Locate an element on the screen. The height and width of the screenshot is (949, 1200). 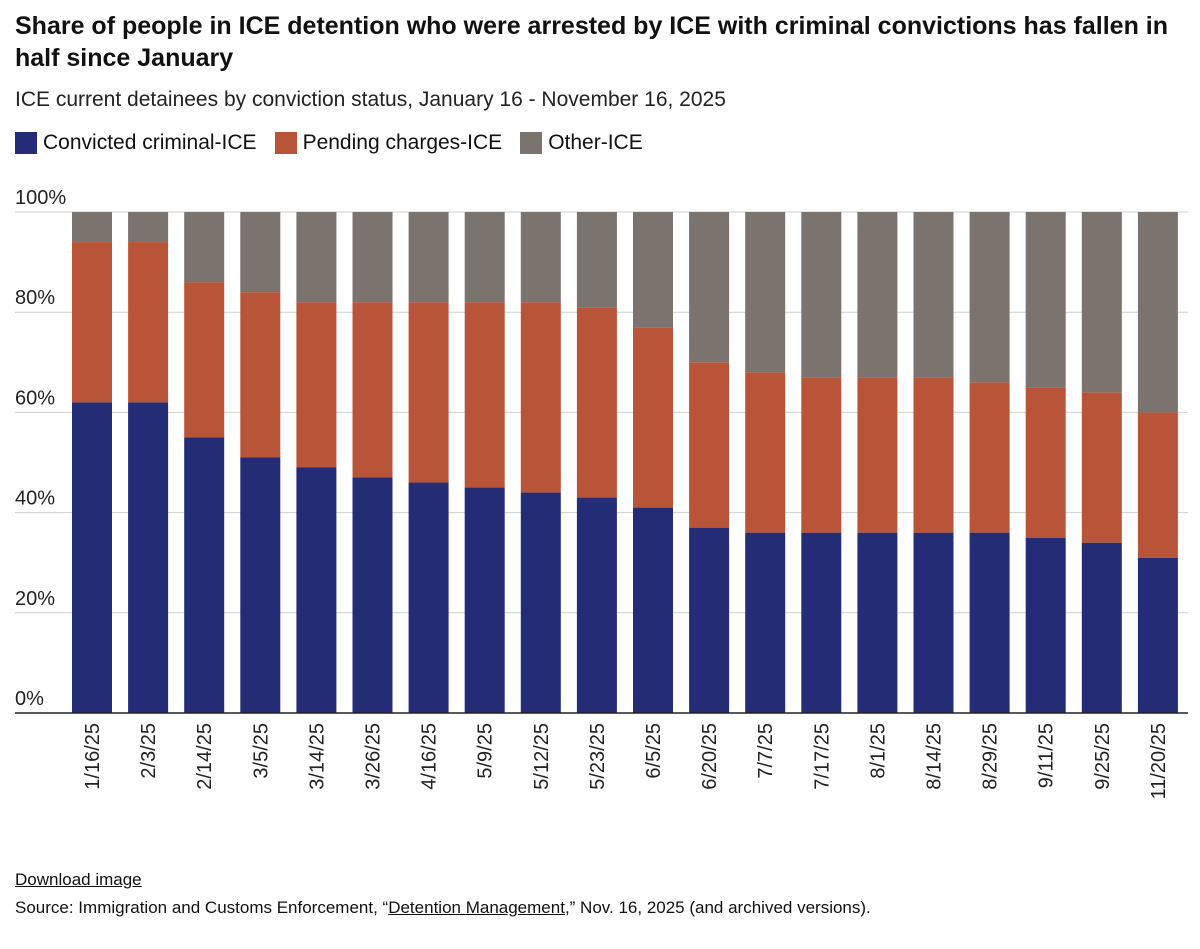
y-tick-label: 60% is located at coordinates (35, 398).